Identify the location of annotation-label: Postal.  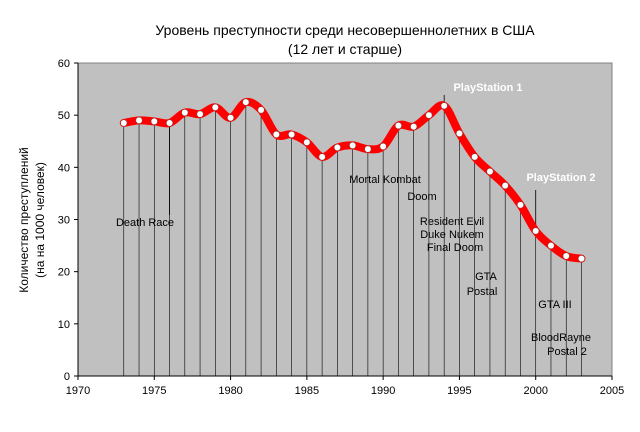
(482, 292).